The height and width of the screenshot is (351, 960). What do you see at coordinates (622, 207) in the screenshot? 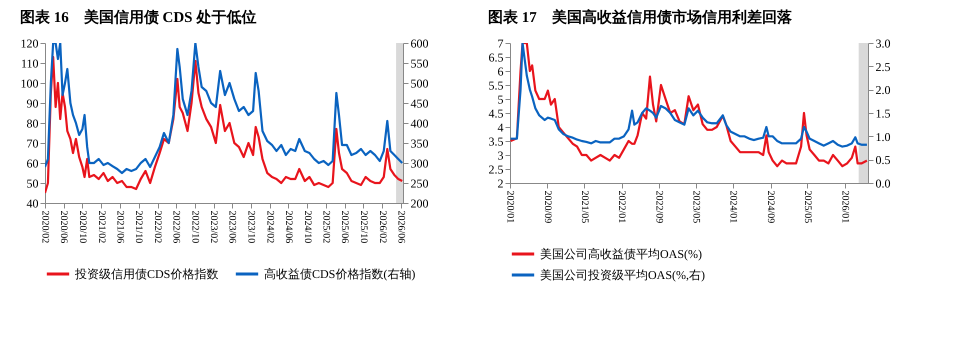
I see `x-tick-label: 2022/01` at bounding box center [622, 207].